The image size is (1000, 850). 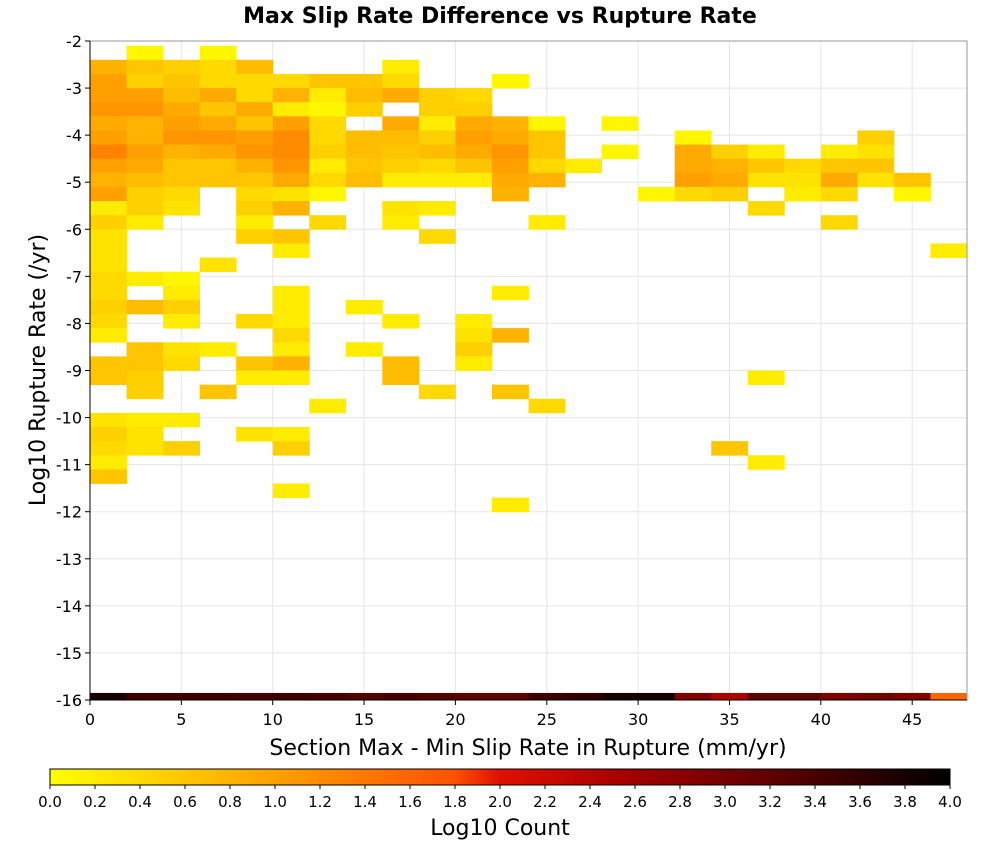 I want to click on colorbar-tick-label: 3.6, so click(x=860, y=802).